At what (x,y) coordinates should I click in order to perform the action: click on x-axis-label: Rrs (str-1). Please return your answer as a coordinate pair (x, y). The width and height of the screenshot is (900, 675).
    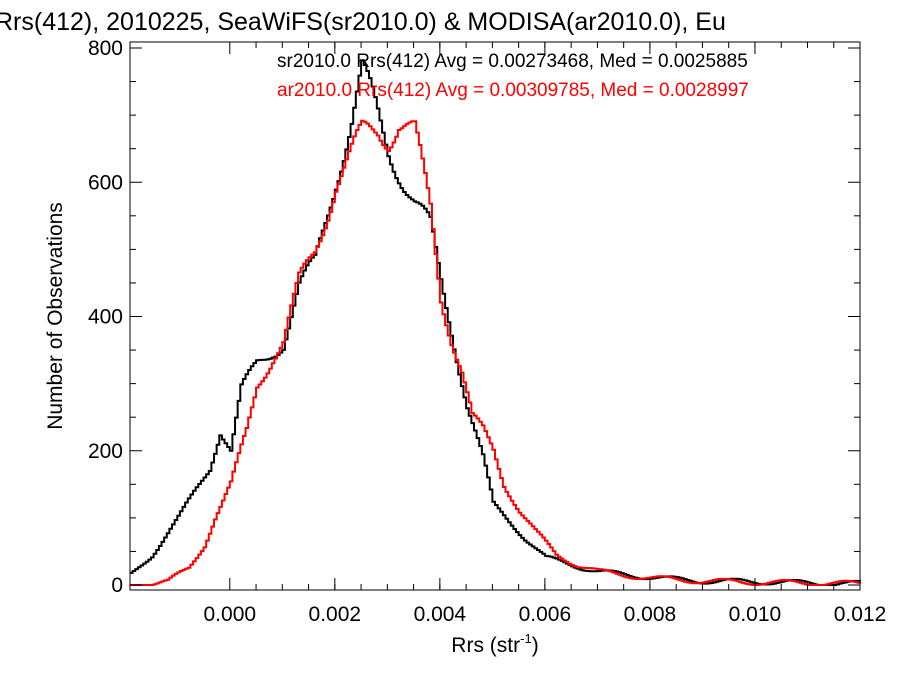
    Looking at the image, I should click on (494, 644).